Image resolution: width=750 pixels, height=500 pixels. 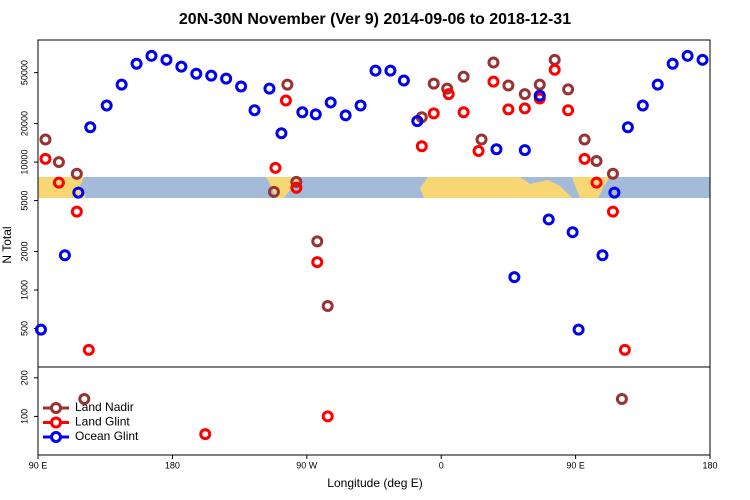 I want to click on legend-label: Ocean Glint, so click(x=107, y=436).